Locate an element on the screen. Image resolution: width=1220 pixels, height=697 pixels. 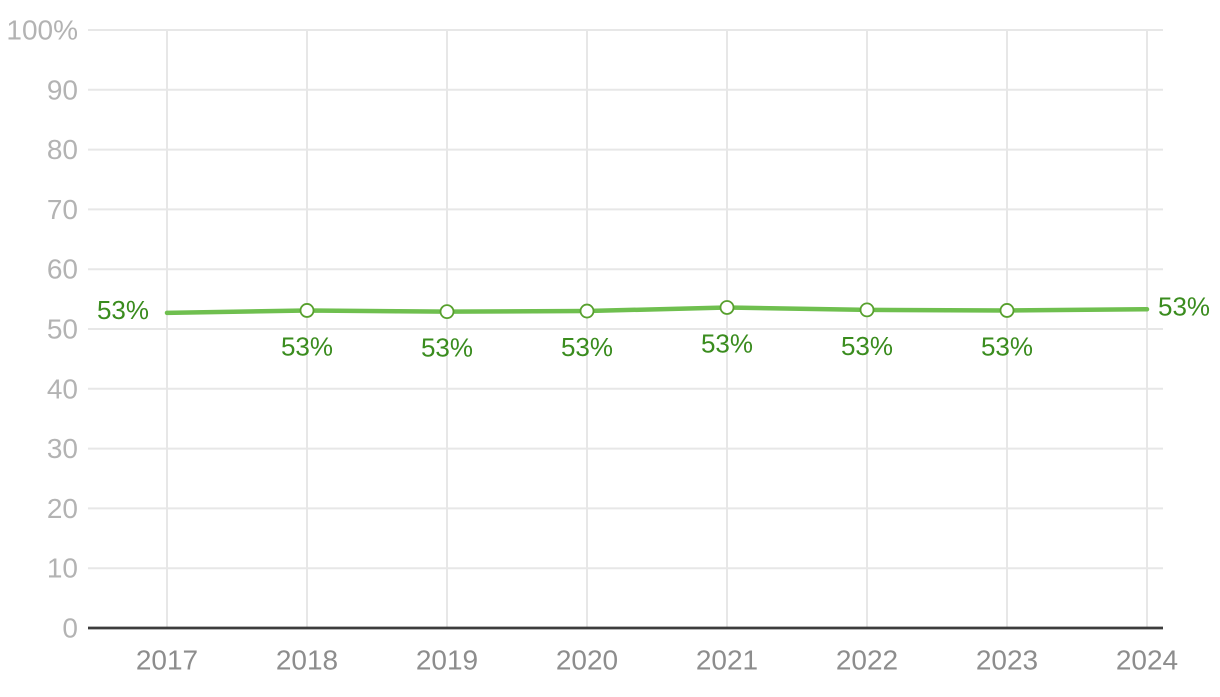
x-axis-tick-label: 2024 is located at coordinates (1147, 660).